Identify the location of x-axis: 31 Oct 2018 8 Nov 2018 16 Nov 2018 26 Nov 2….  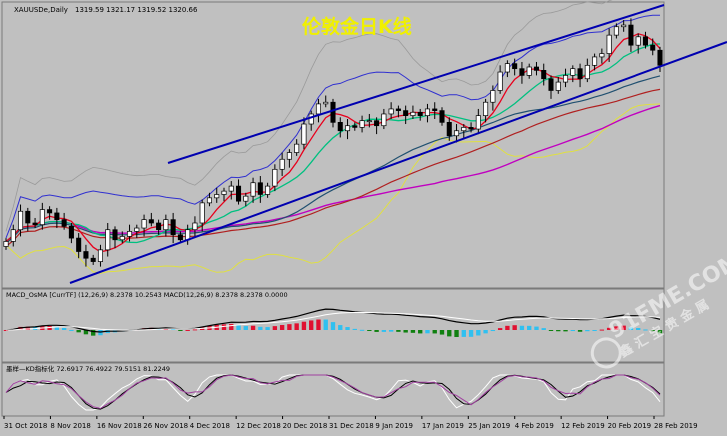
(350, 423).